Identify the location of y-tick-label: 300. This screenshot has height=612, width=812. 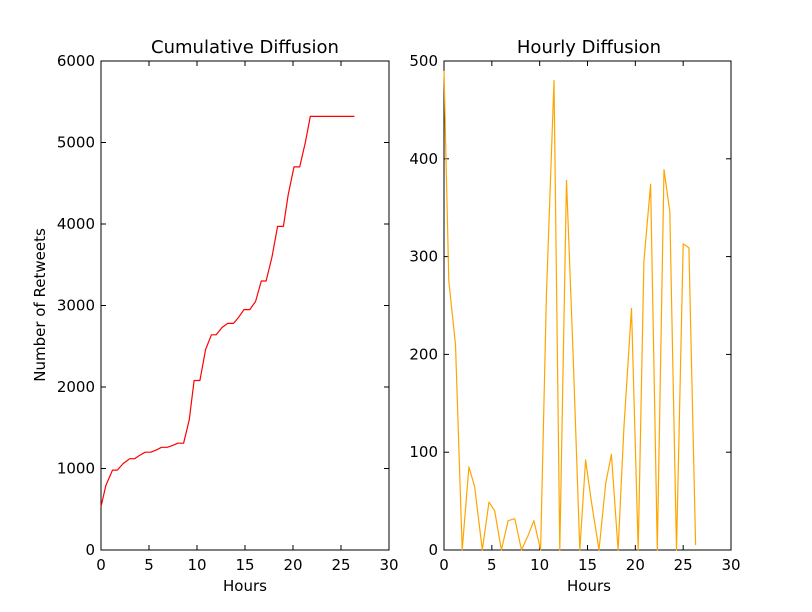
(423, 257).